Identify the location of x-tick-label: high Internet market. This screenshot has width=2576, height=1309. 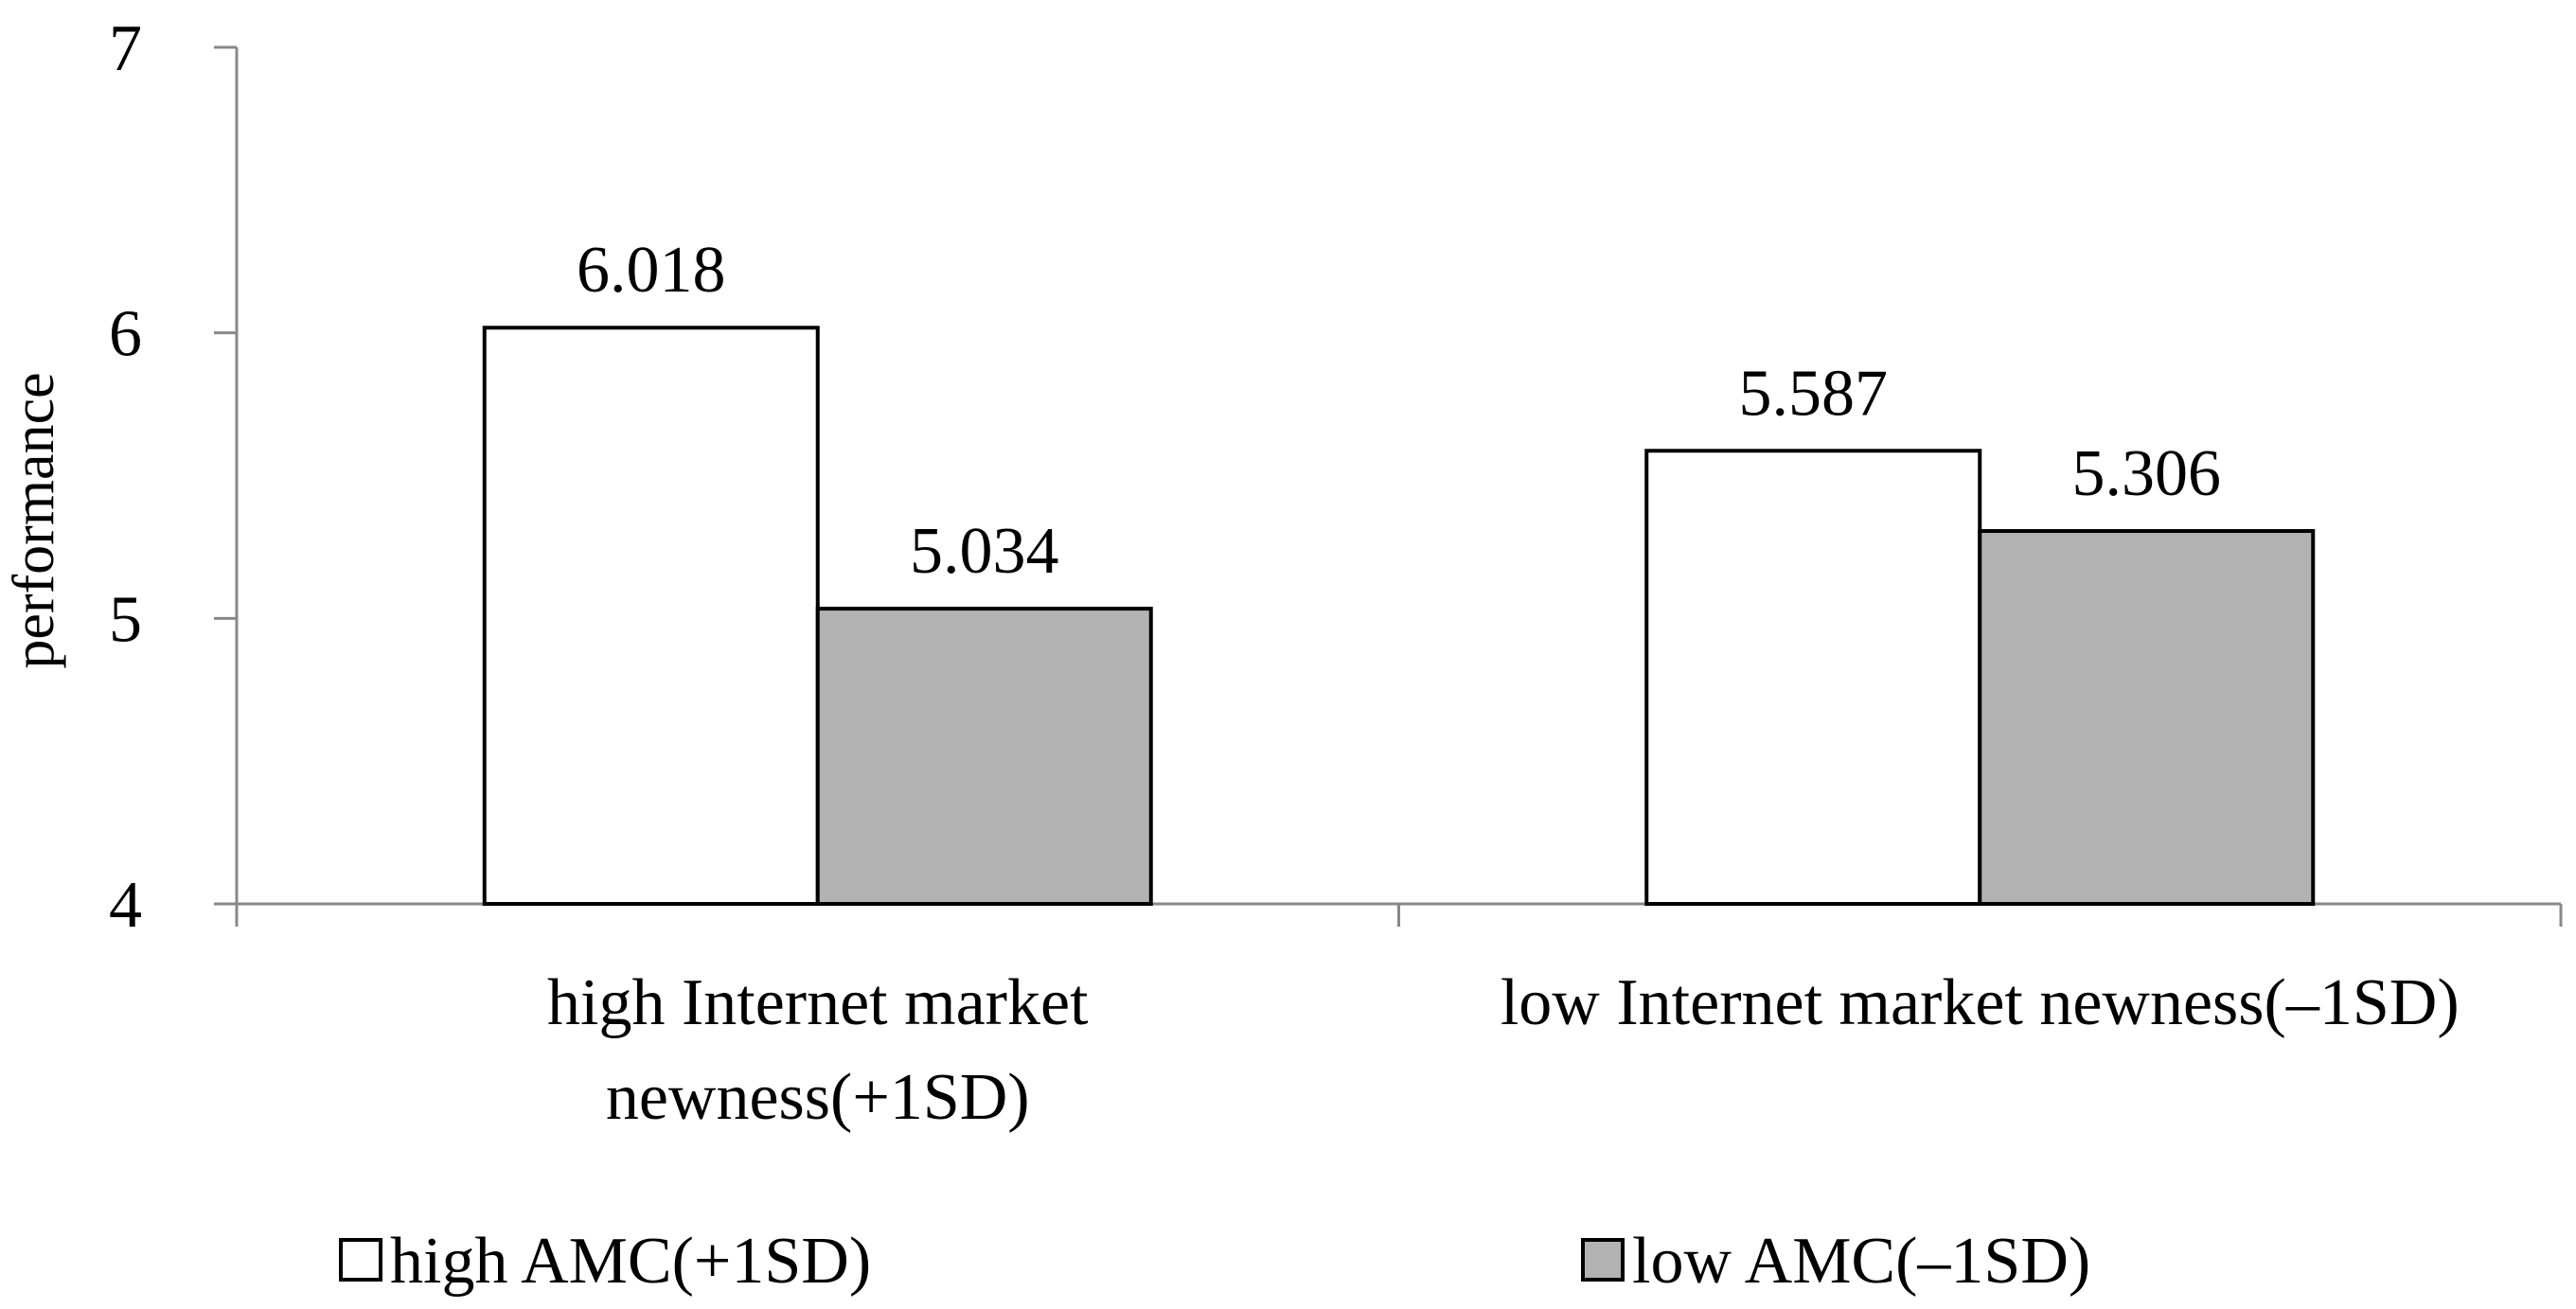
(818, 1002).